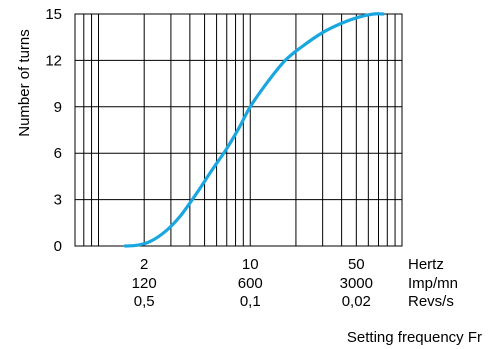 The image size is (490, 349). I want to click on unit-label: Hertz, so click(426, 264).